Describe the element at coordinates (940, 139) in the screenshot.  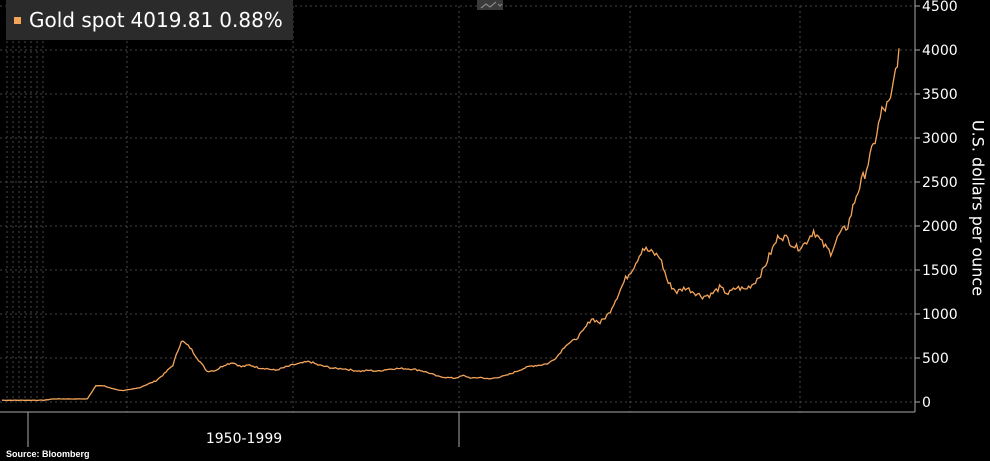
I see `y-tick-label: 3000` at that location.